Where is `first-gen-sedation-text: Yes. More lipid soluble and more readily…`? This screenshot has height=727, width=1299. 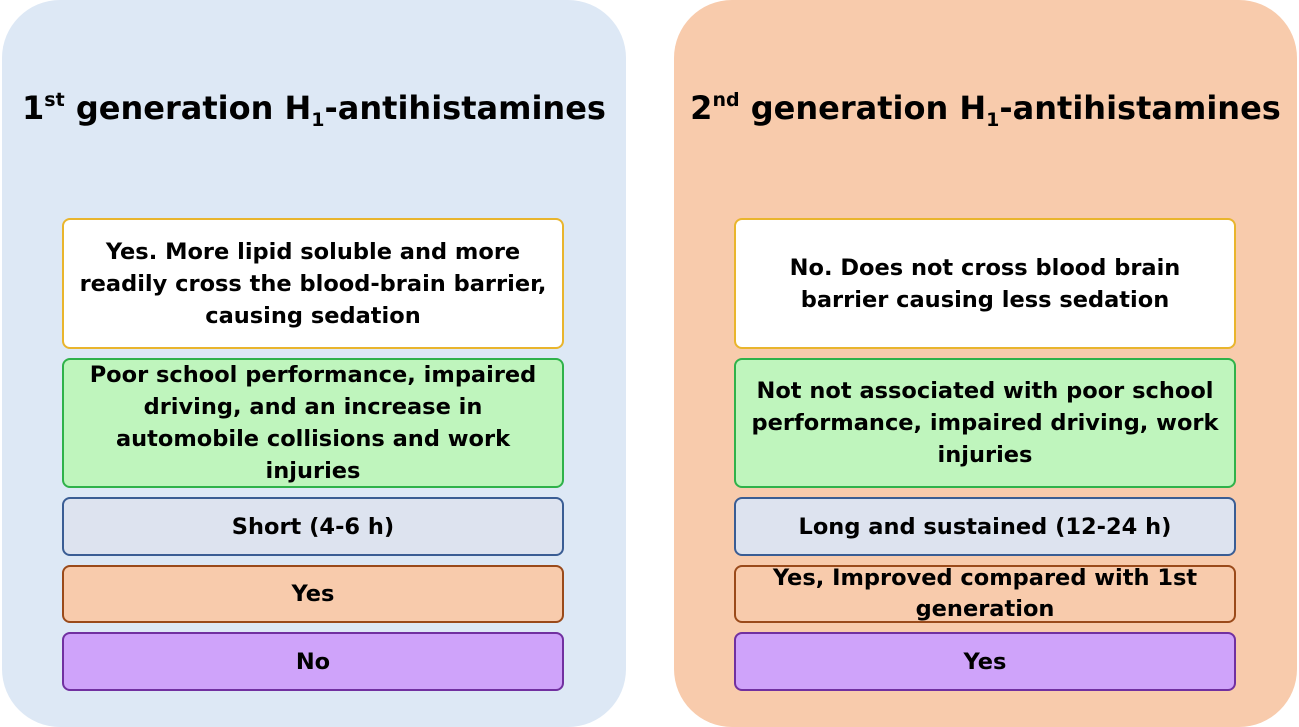 first-gen-sedation-text: Yes. More lipid soluble and more readily… is located at coordinates (313, 283).